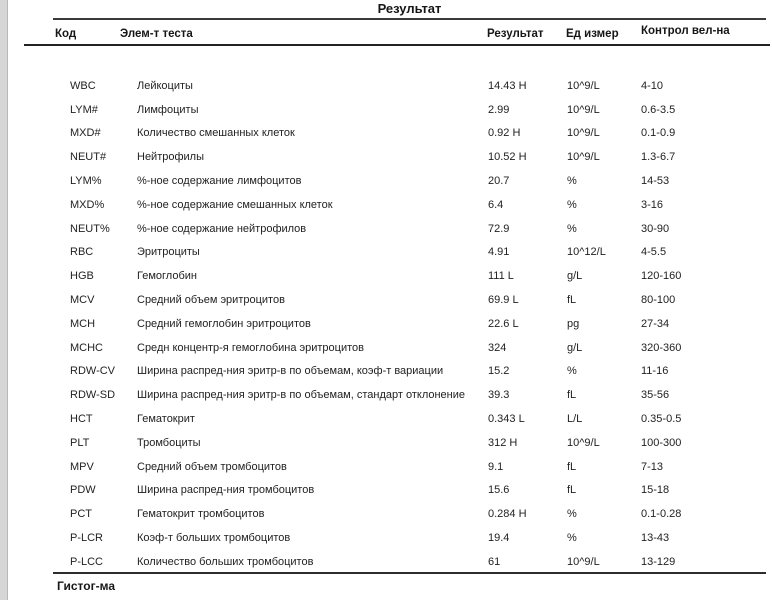  I want to click on row-result: 69.9 L, so click(503, 300).